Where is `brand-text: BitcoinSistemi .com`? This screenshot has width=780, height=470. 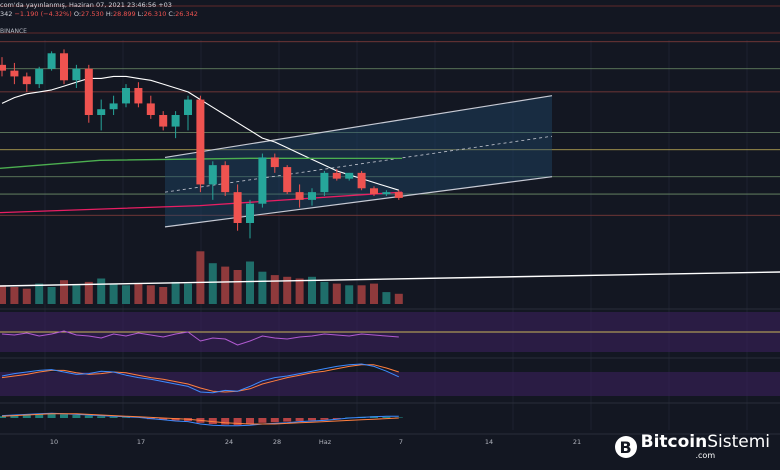
brand-text: BitcoinSistemi .com is located at coordinates (705, 447).